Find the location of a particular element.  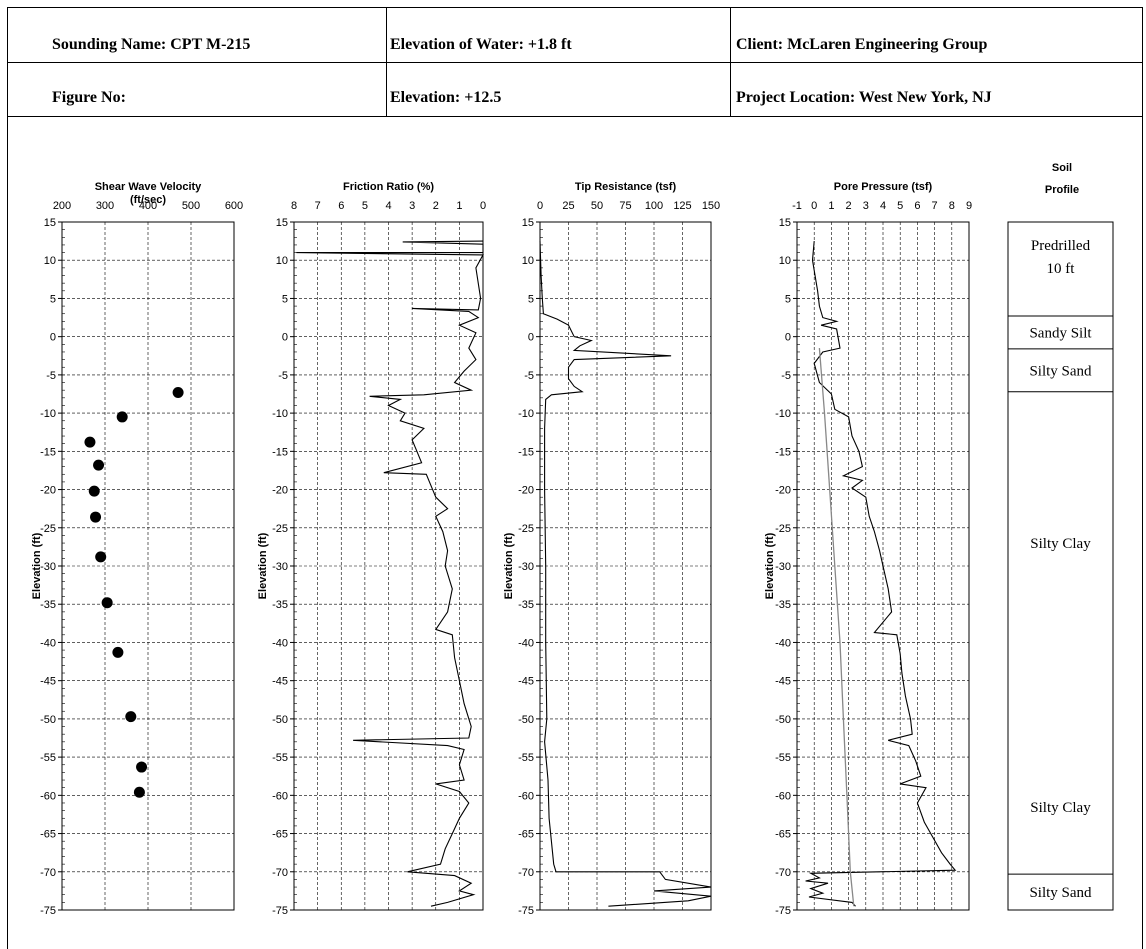

elevation-of-water: Elevation of Water: +1.8 ft is located at coordinates (481, 44).